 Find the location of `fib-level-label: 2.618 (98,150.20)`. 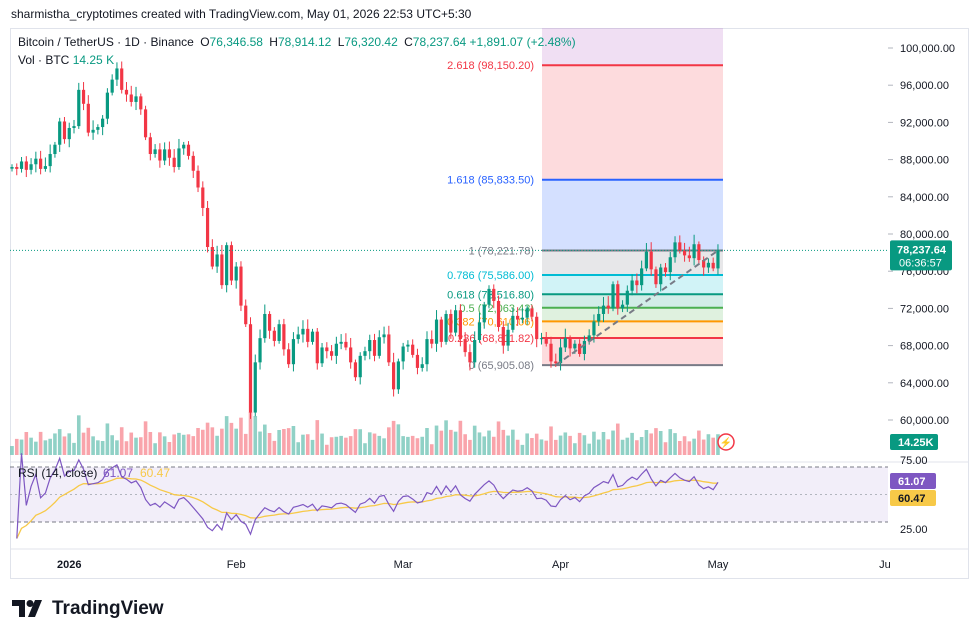

fib-level-label: 2.618 (98,150.20) is located at coordinates (490, 66).